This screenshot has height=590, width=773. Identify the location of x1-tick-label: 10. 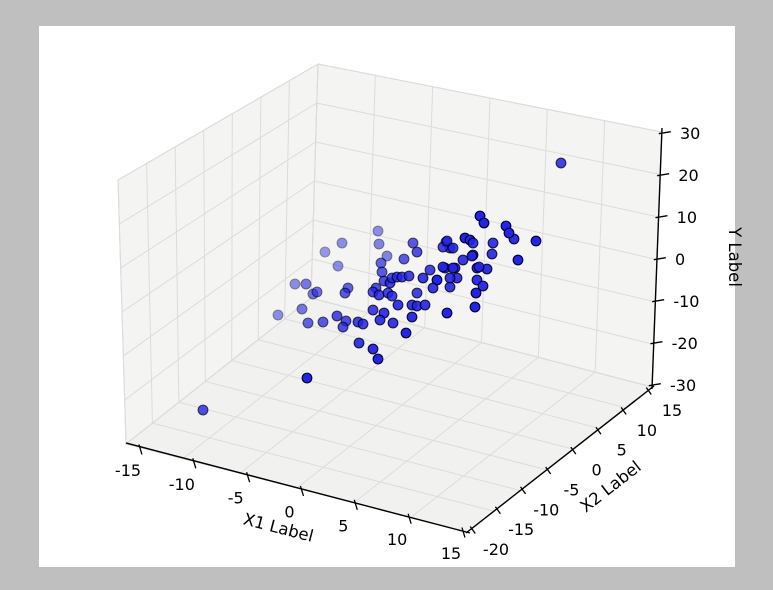
(397, 539).